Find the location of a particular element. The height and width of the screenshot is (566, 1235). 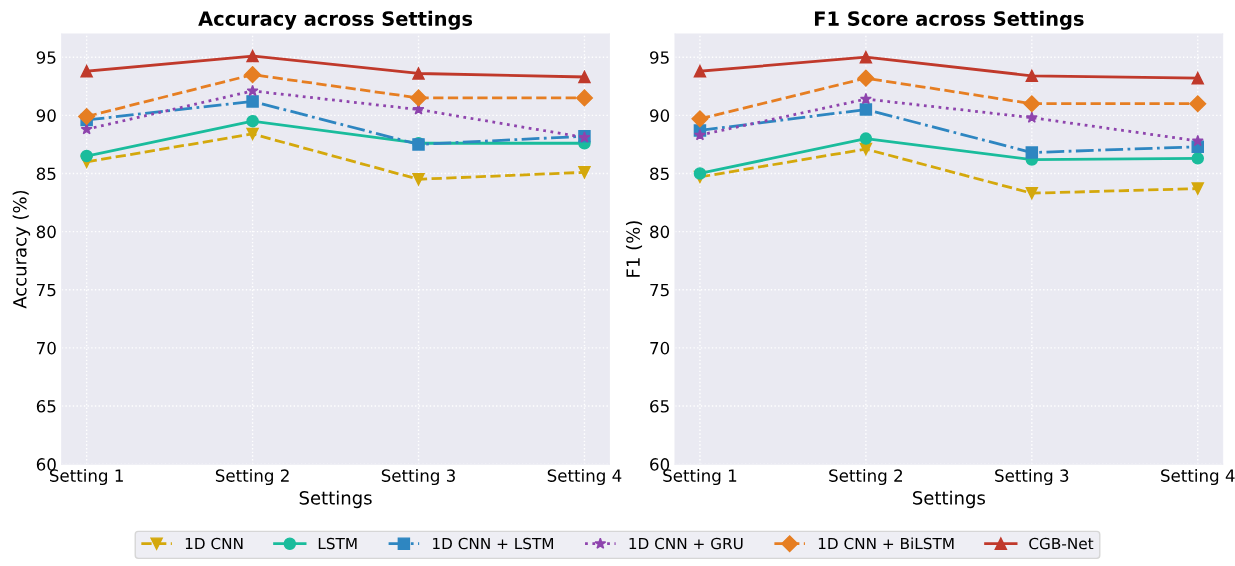

legend-label: 1D CNN + GRU is located at coordinates (686, 543).